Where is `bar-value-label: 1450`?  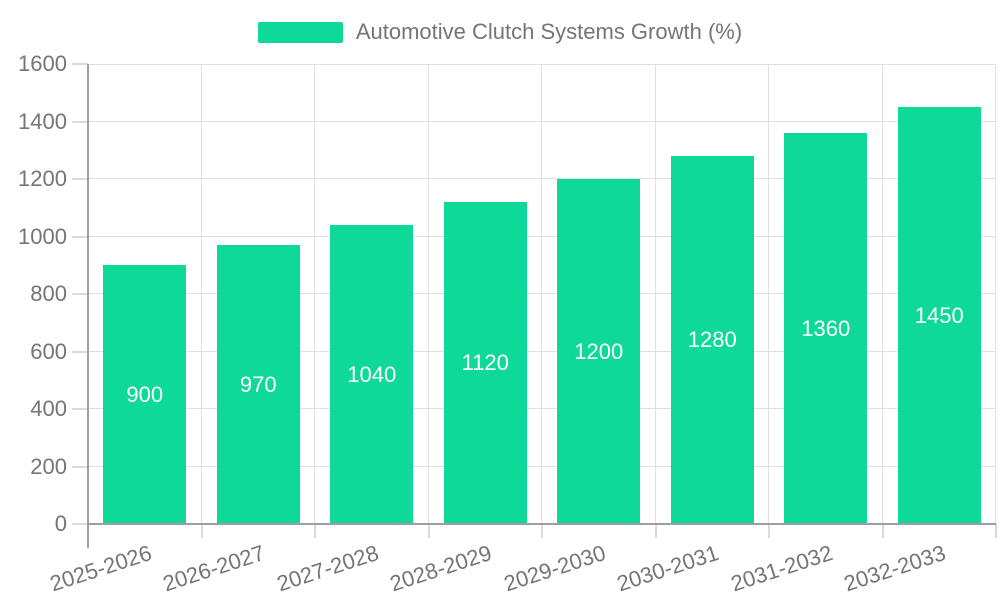
bar-value-label: 1450 is located at coordinates (939, 315).